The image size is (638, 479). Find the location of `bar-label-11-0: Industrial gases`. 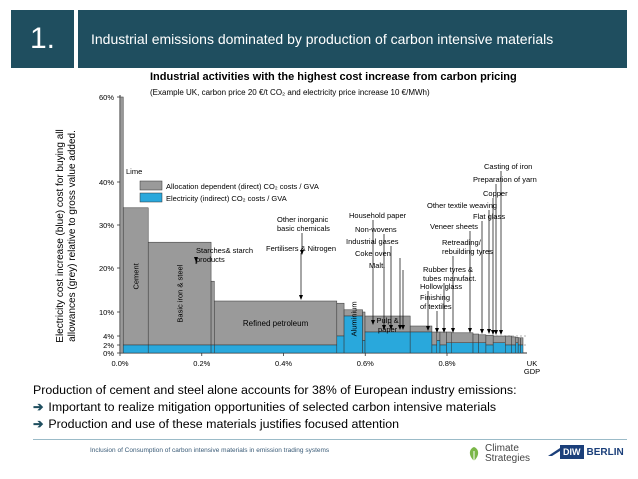

bar-label-11-0: Industrial gases is located at coordinates (372, 241).